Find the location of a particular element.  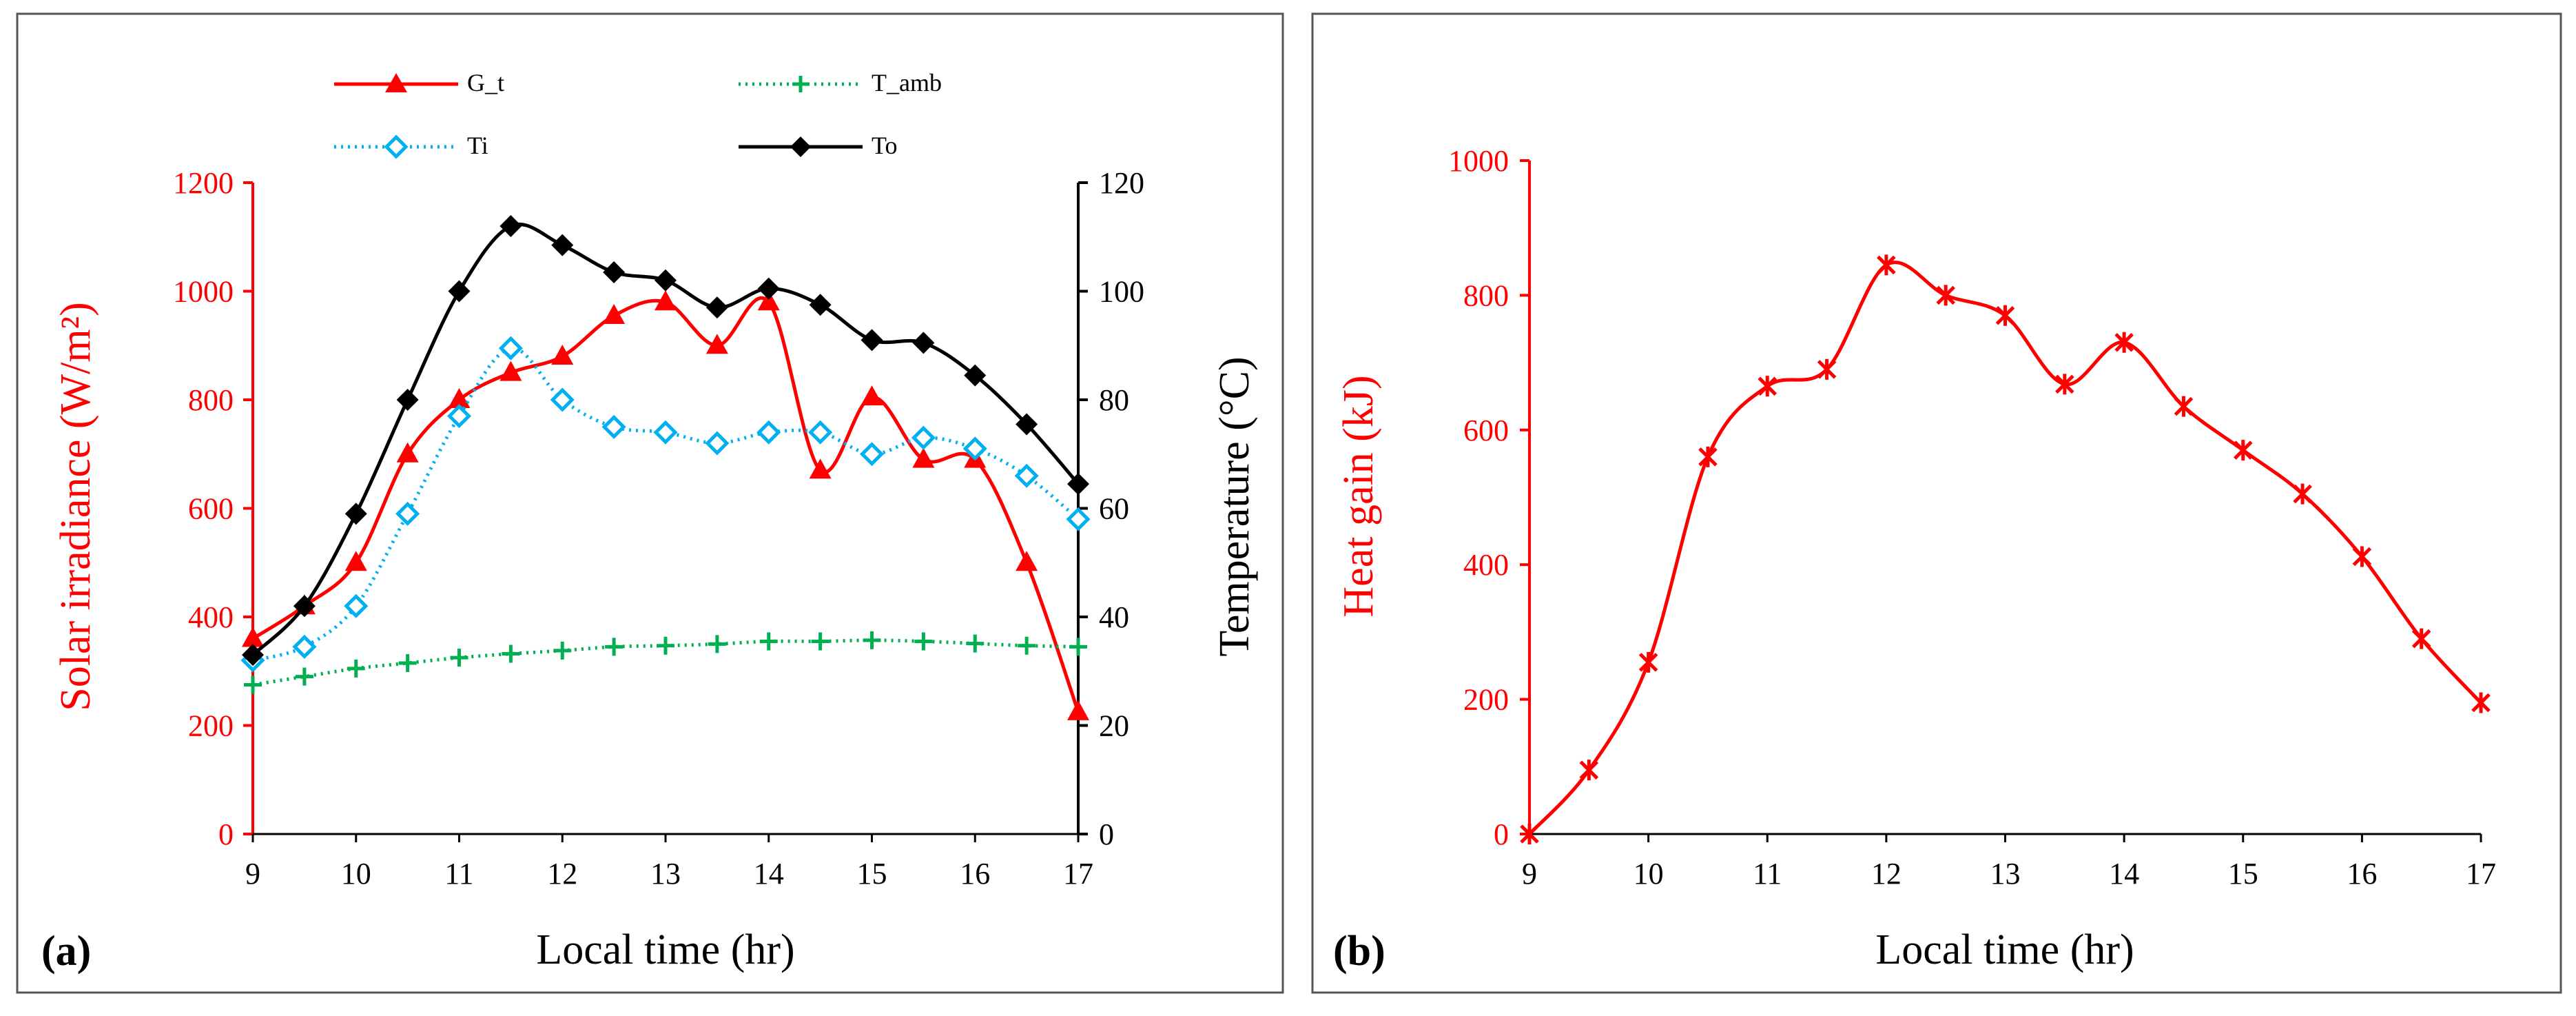

series-g-t is located at coordinates (665, 505).